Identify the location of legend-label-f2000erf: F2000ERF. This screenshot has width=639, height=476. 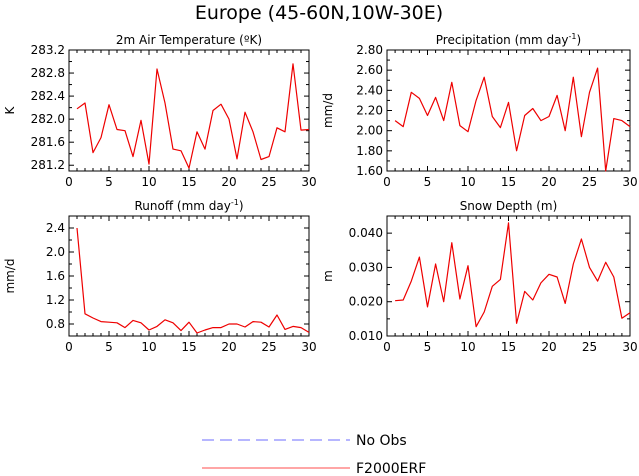
(391, 468).